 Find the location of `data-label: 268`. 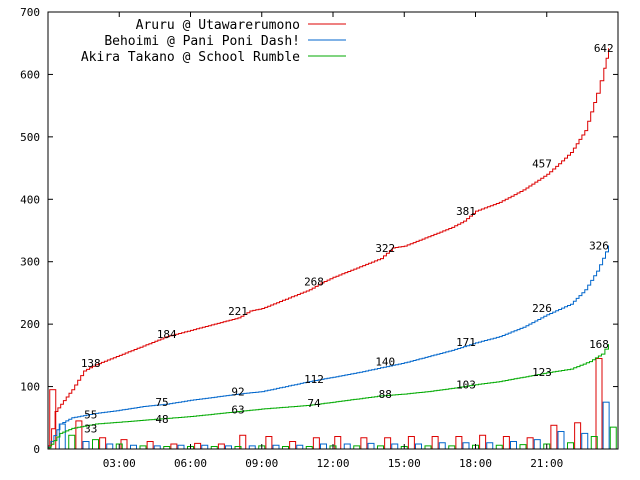

data-label: 268 is located at coordinates (314, 282).